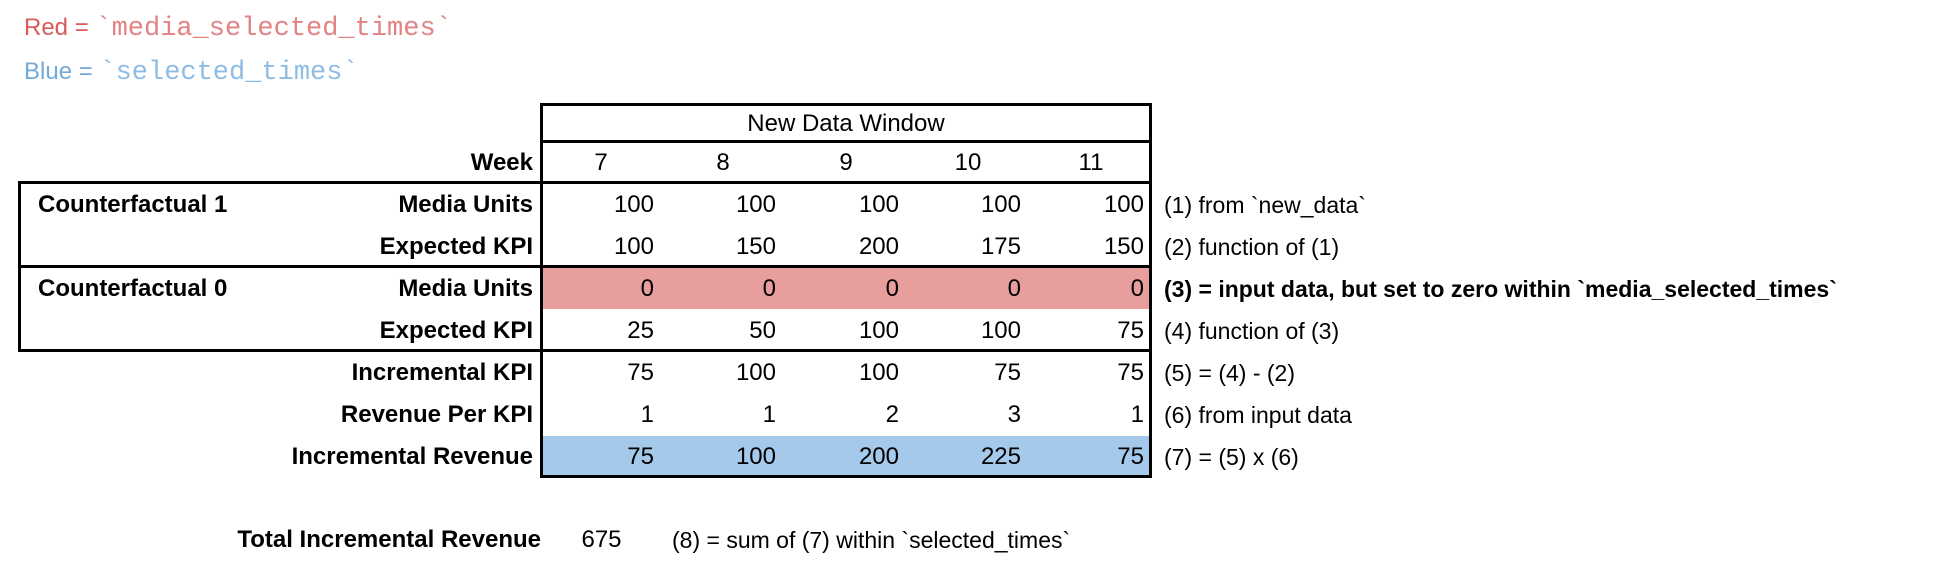 This screenshot has width=1960, height=574. Describe the element at coordinates (1265, 205) in the screenshot. I see `row-annotation: (1) from `new_data`` at that location.